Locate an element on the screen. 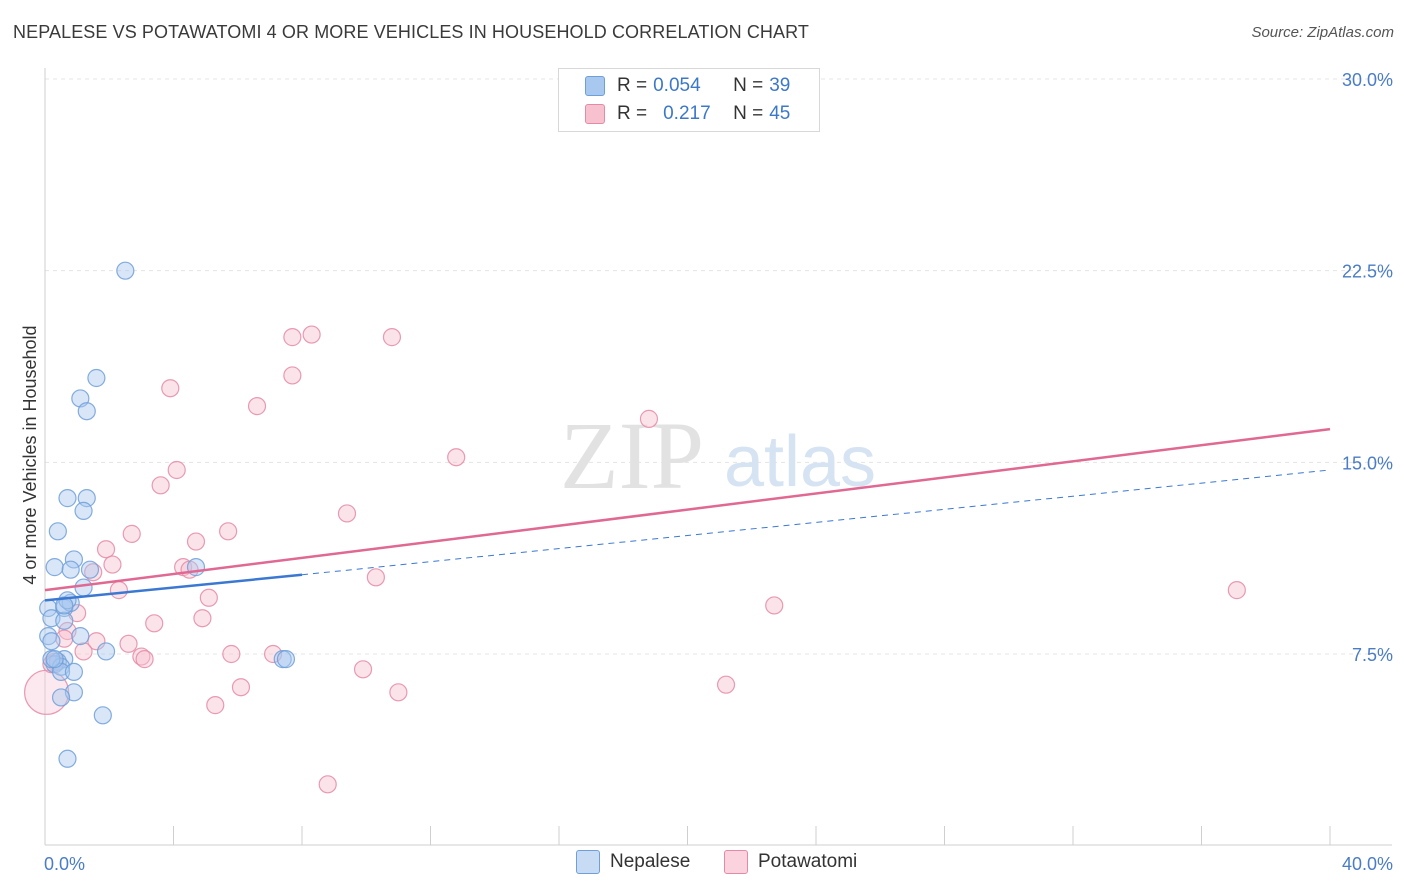 The width and height of the screenshot is (1406, 892). legend-item-nepalese: Nepalese is located at coordinates (633, 862).